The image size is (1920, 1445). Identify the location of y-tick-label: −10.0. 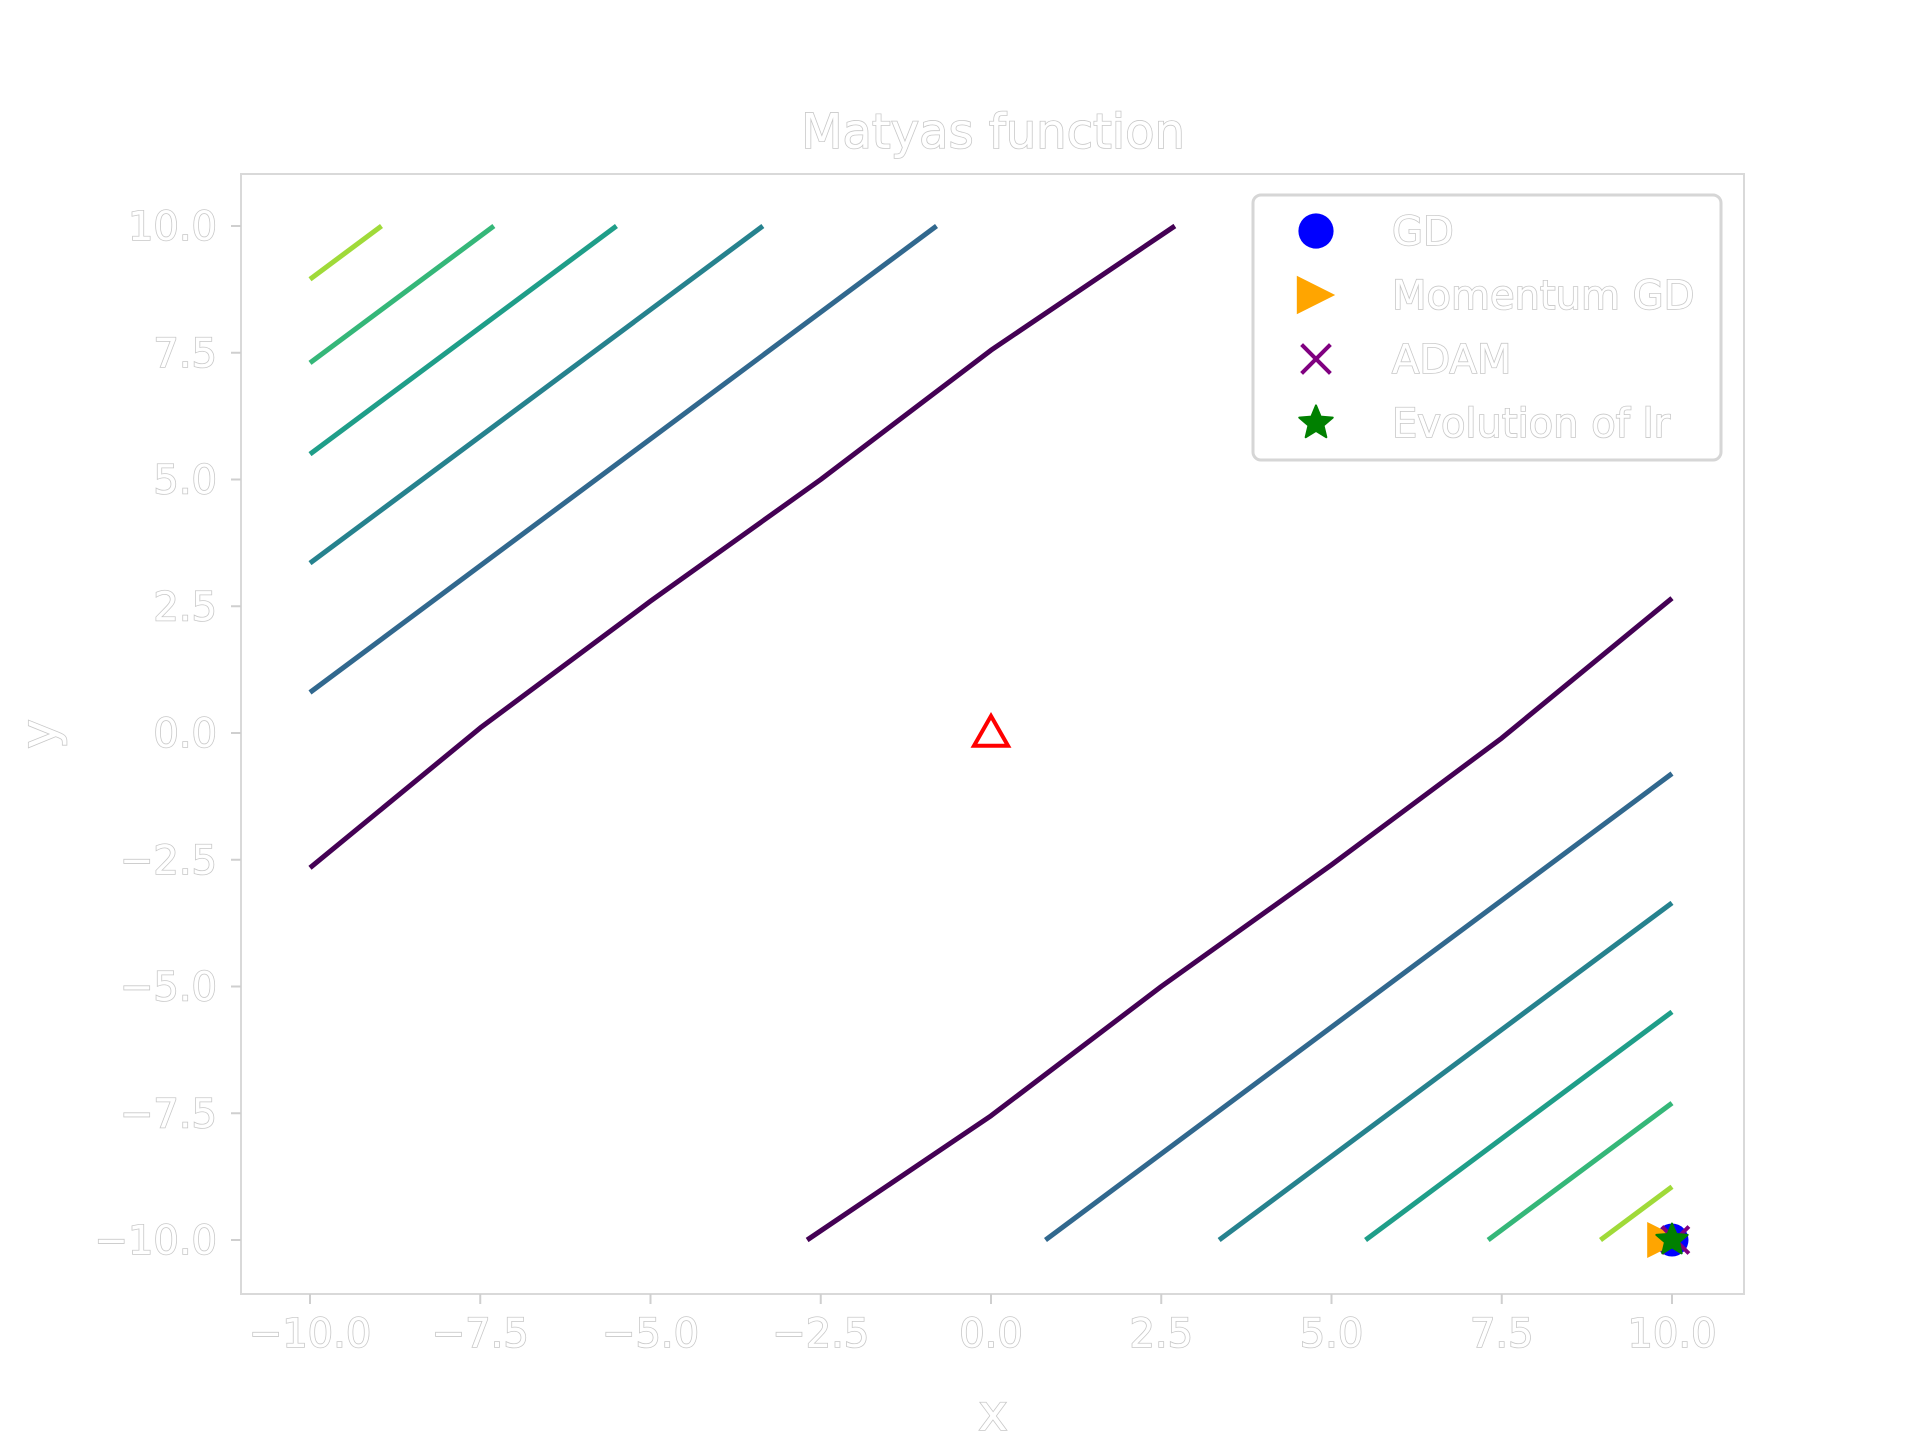
(155, 1241).